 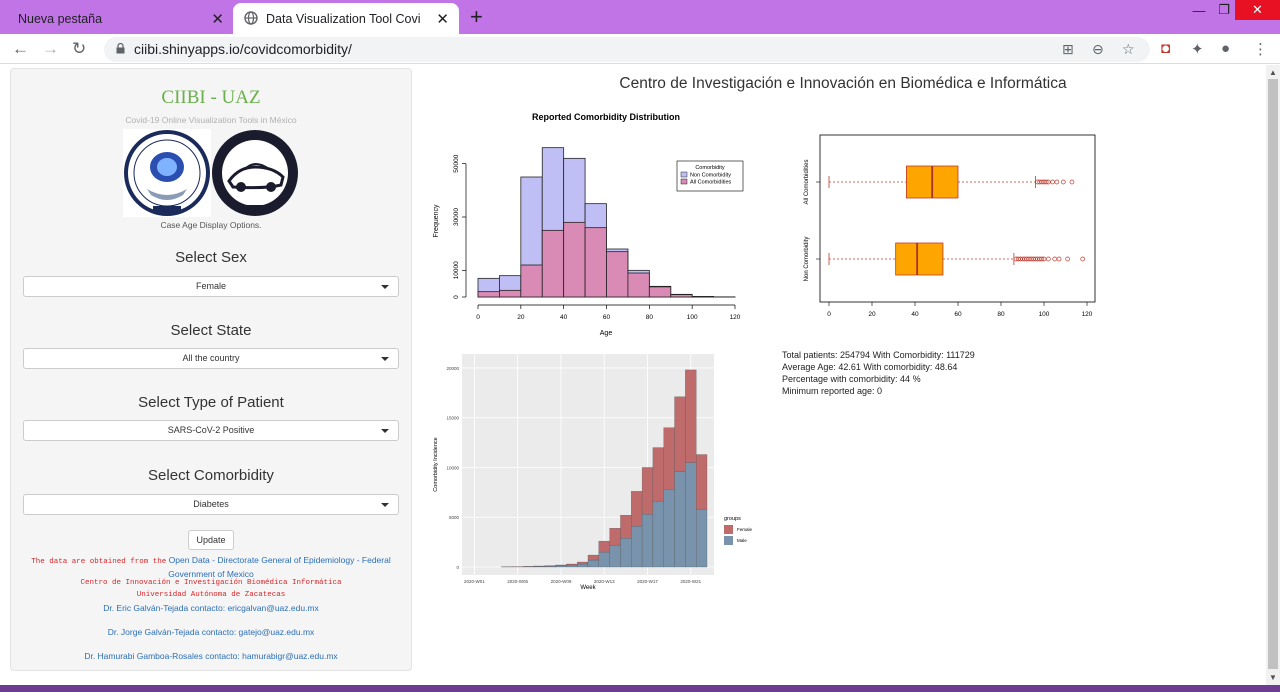 What do you see at coordinates (710, 176) in the screenshot?
I see `legend-label: Non Comorbidity` at bounding box center [710, 176].